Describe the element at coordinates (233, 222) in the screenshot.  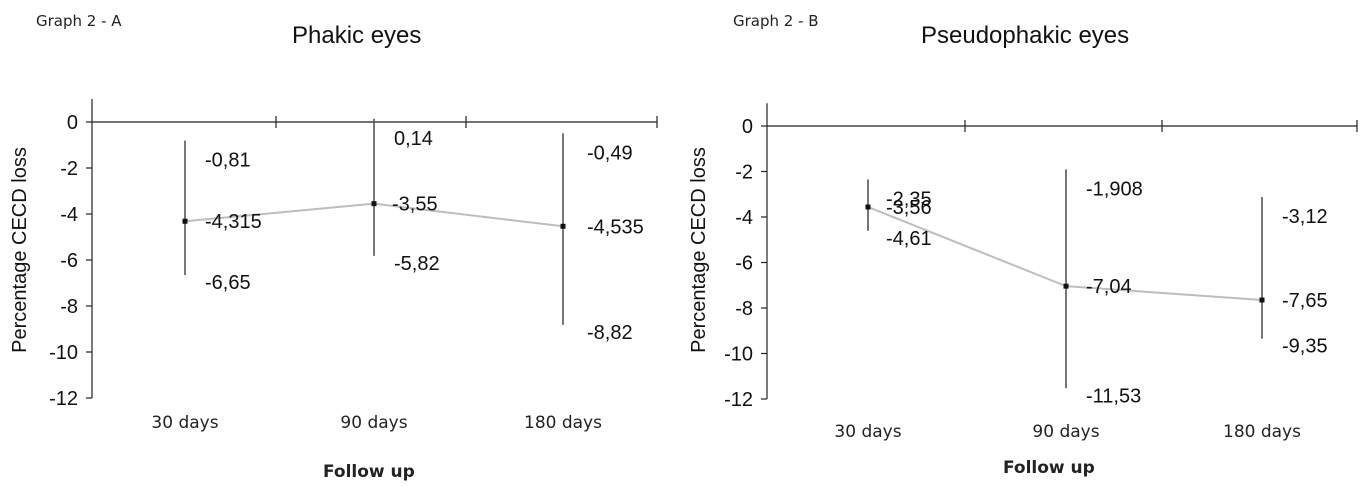
I see `mean-value-label: -4,315` at that location.